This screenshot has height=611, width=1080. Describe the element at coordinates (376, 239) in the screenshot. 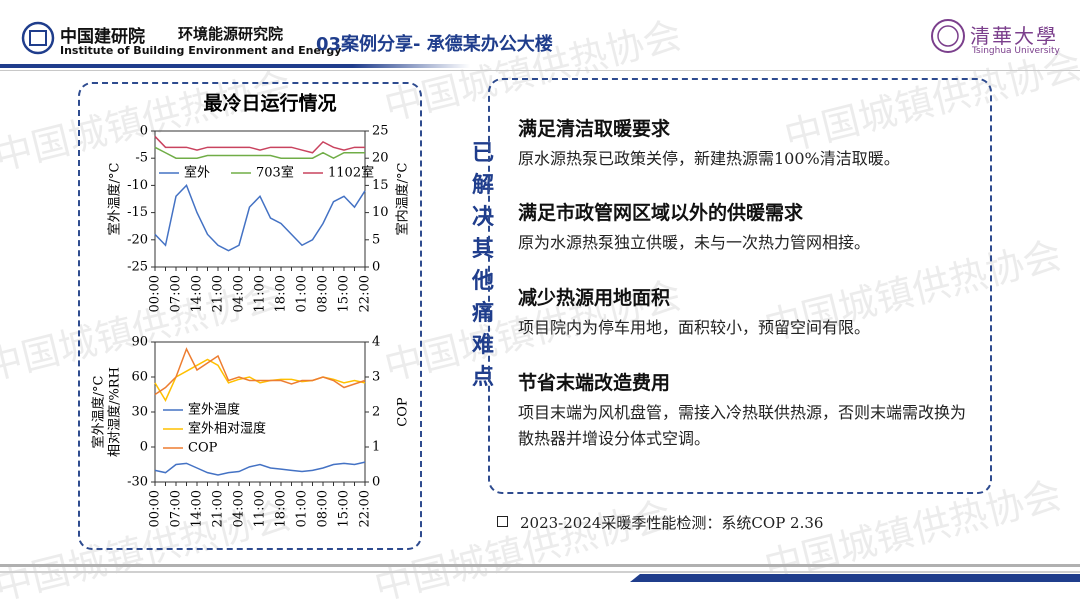

I see `y2-tick-label: 5` at that location.